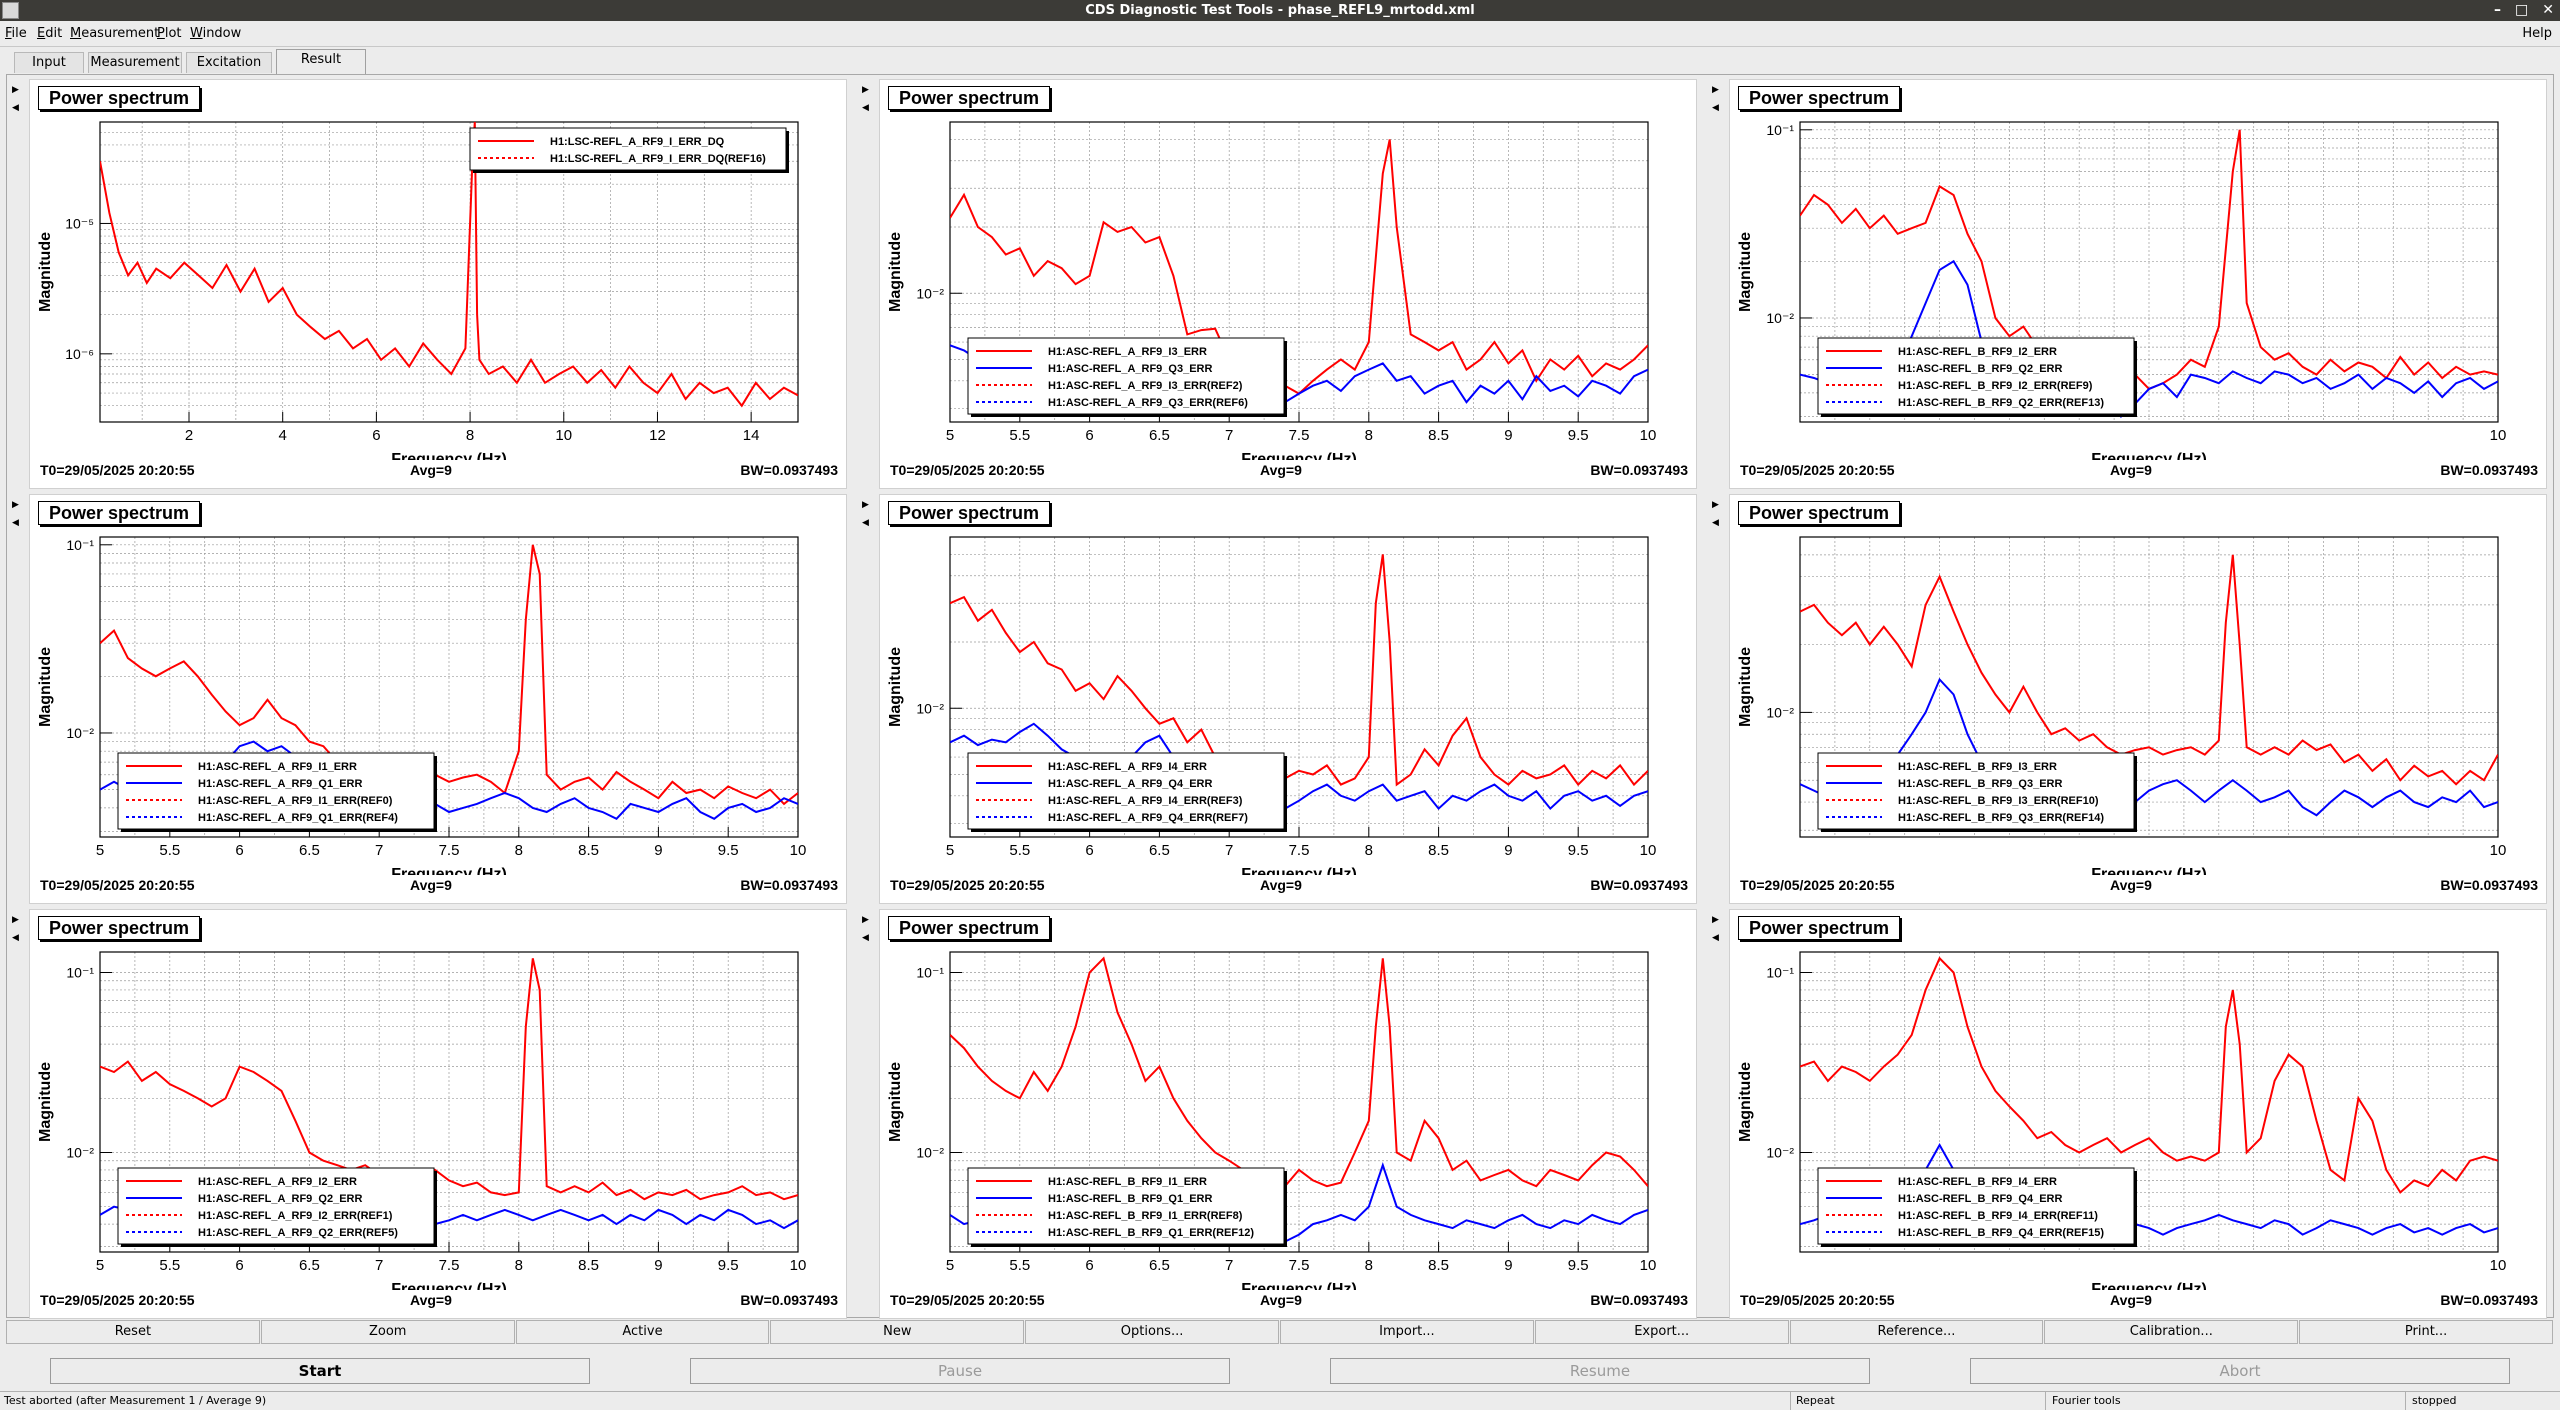  What do you see at coordinates (216, 33) in the screenshot?
I see `menu-window: Window` at bounding box center [216, 33].